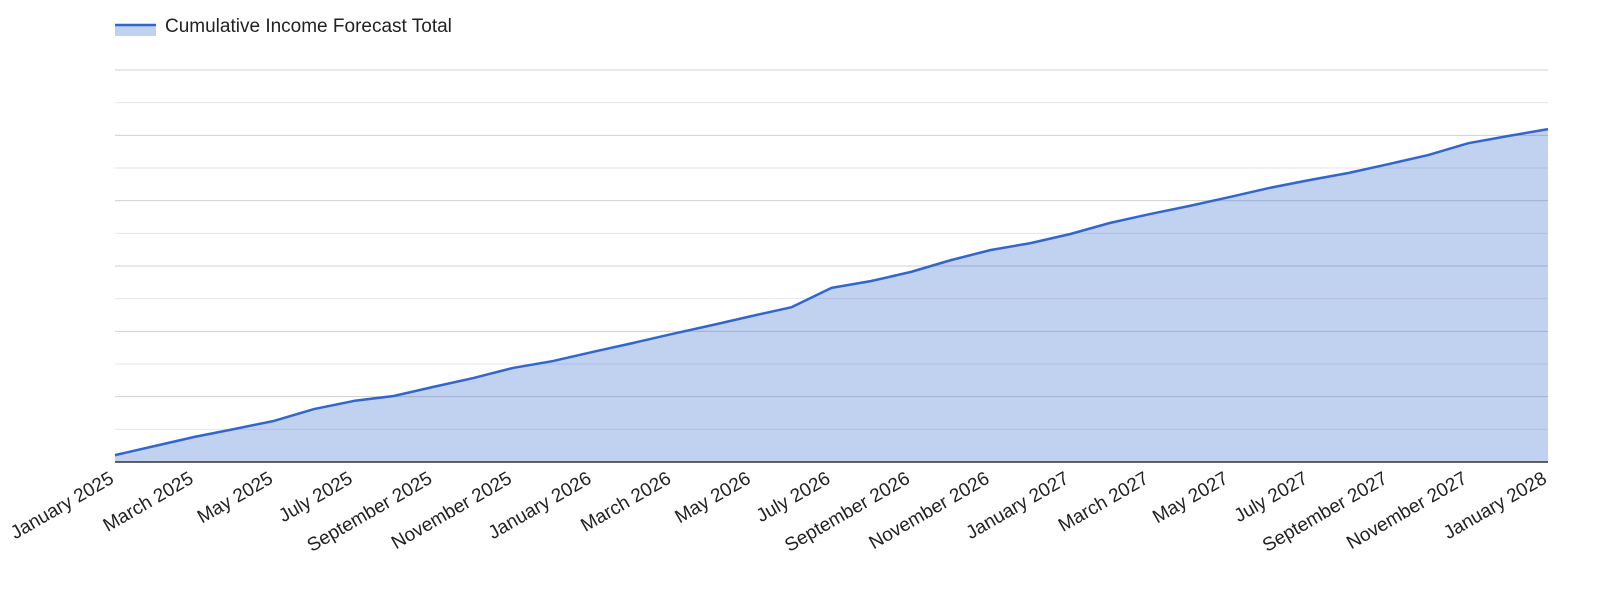 The width and height of the screenshot is (1600, 589). What do you see at coordinates (135, 31) in the screenshot?
I see `legend-swatch` at bounding box center [135, 31].